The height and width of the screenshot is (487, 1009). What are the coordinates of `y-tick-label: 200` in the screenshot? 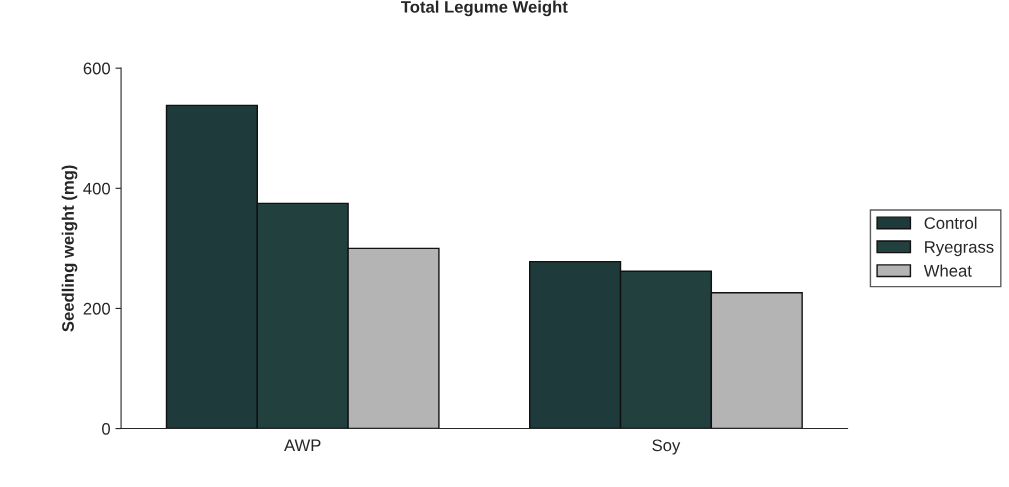 It's located at (97, 308).